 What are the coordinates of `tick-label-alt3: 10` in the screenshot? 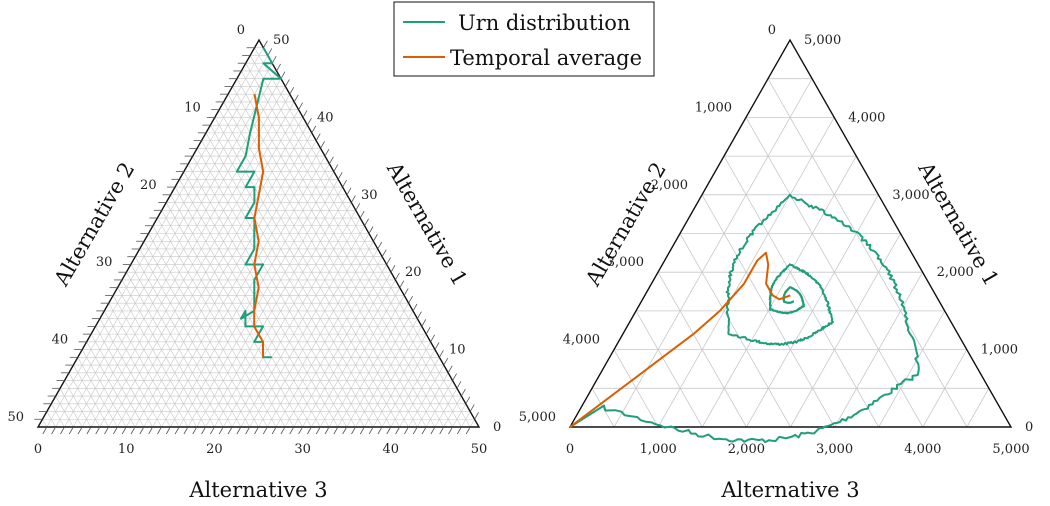 It's located at (126, 449).